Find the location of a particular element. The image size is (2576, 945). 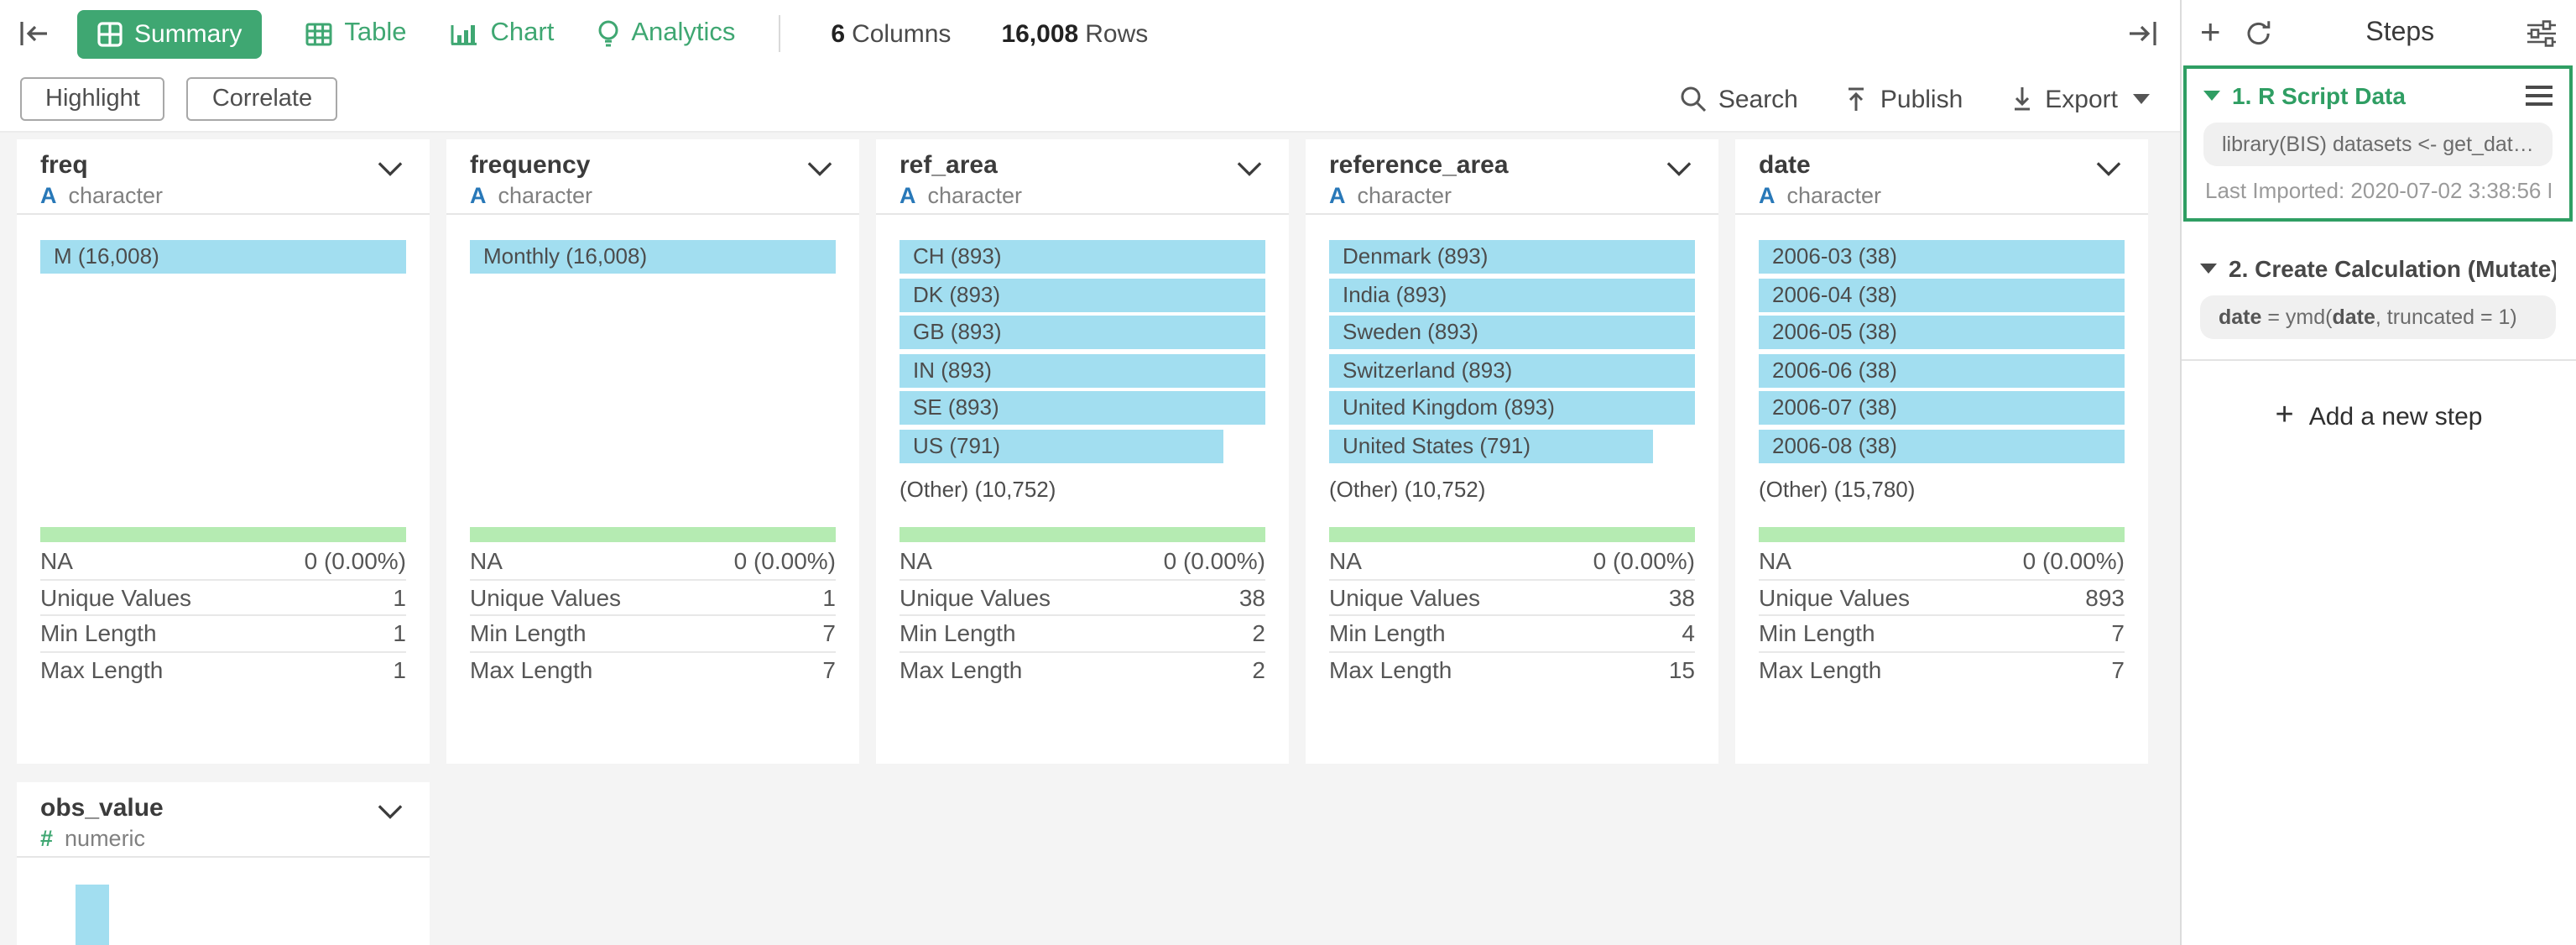

stat-label: NA is located at coordinates (1345, 560).